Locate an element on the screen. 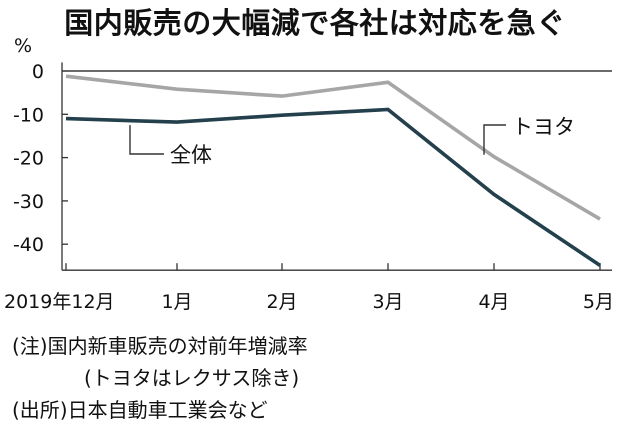  y-tick-label: -40 is located at coordinates (28, 245).